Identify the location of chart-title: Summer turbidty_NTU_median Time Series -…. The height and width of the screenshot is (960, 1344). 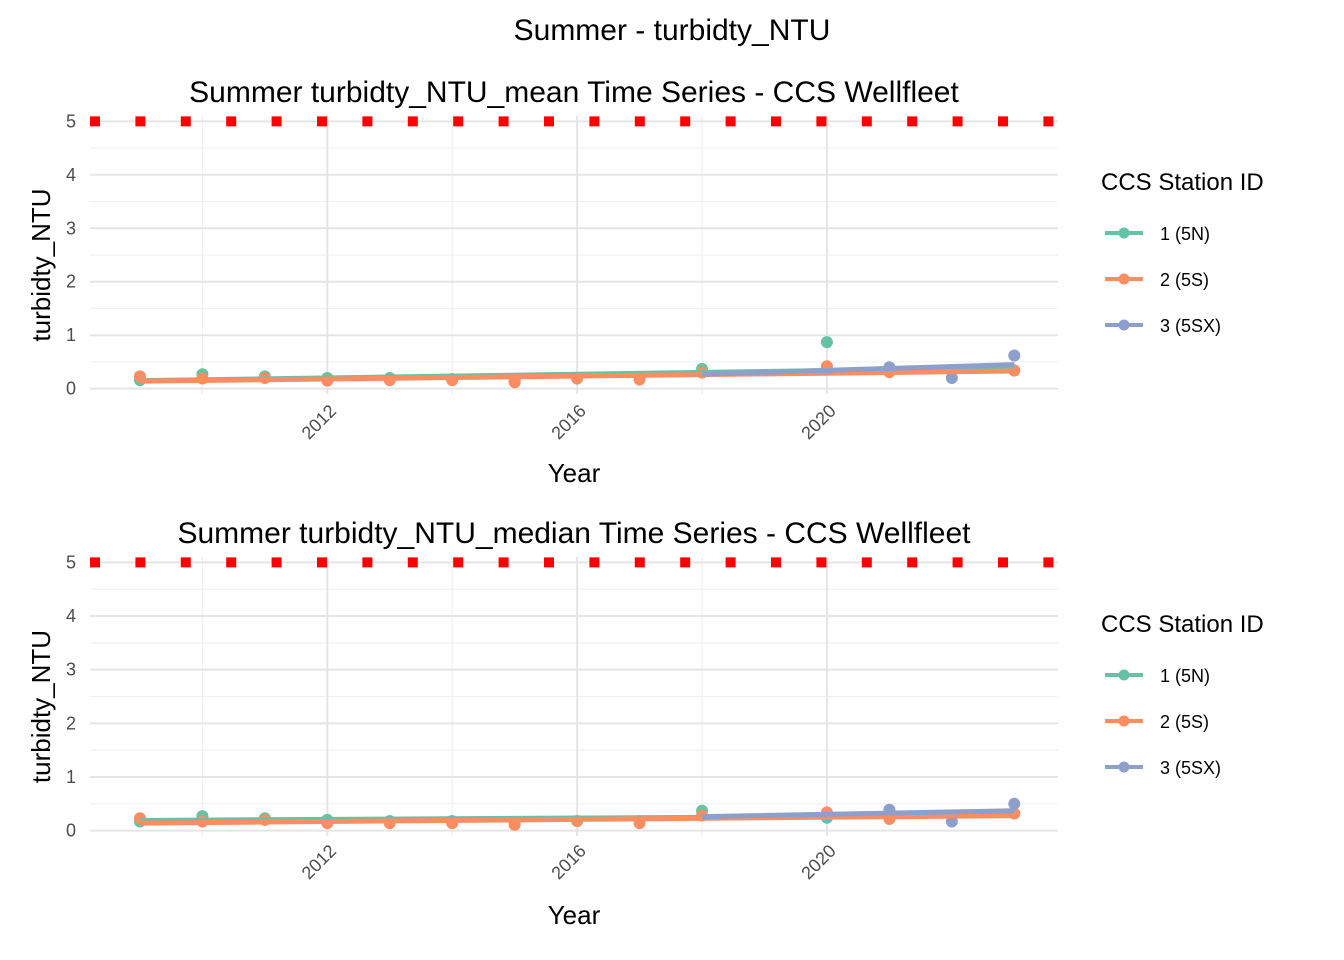
(574, 533).